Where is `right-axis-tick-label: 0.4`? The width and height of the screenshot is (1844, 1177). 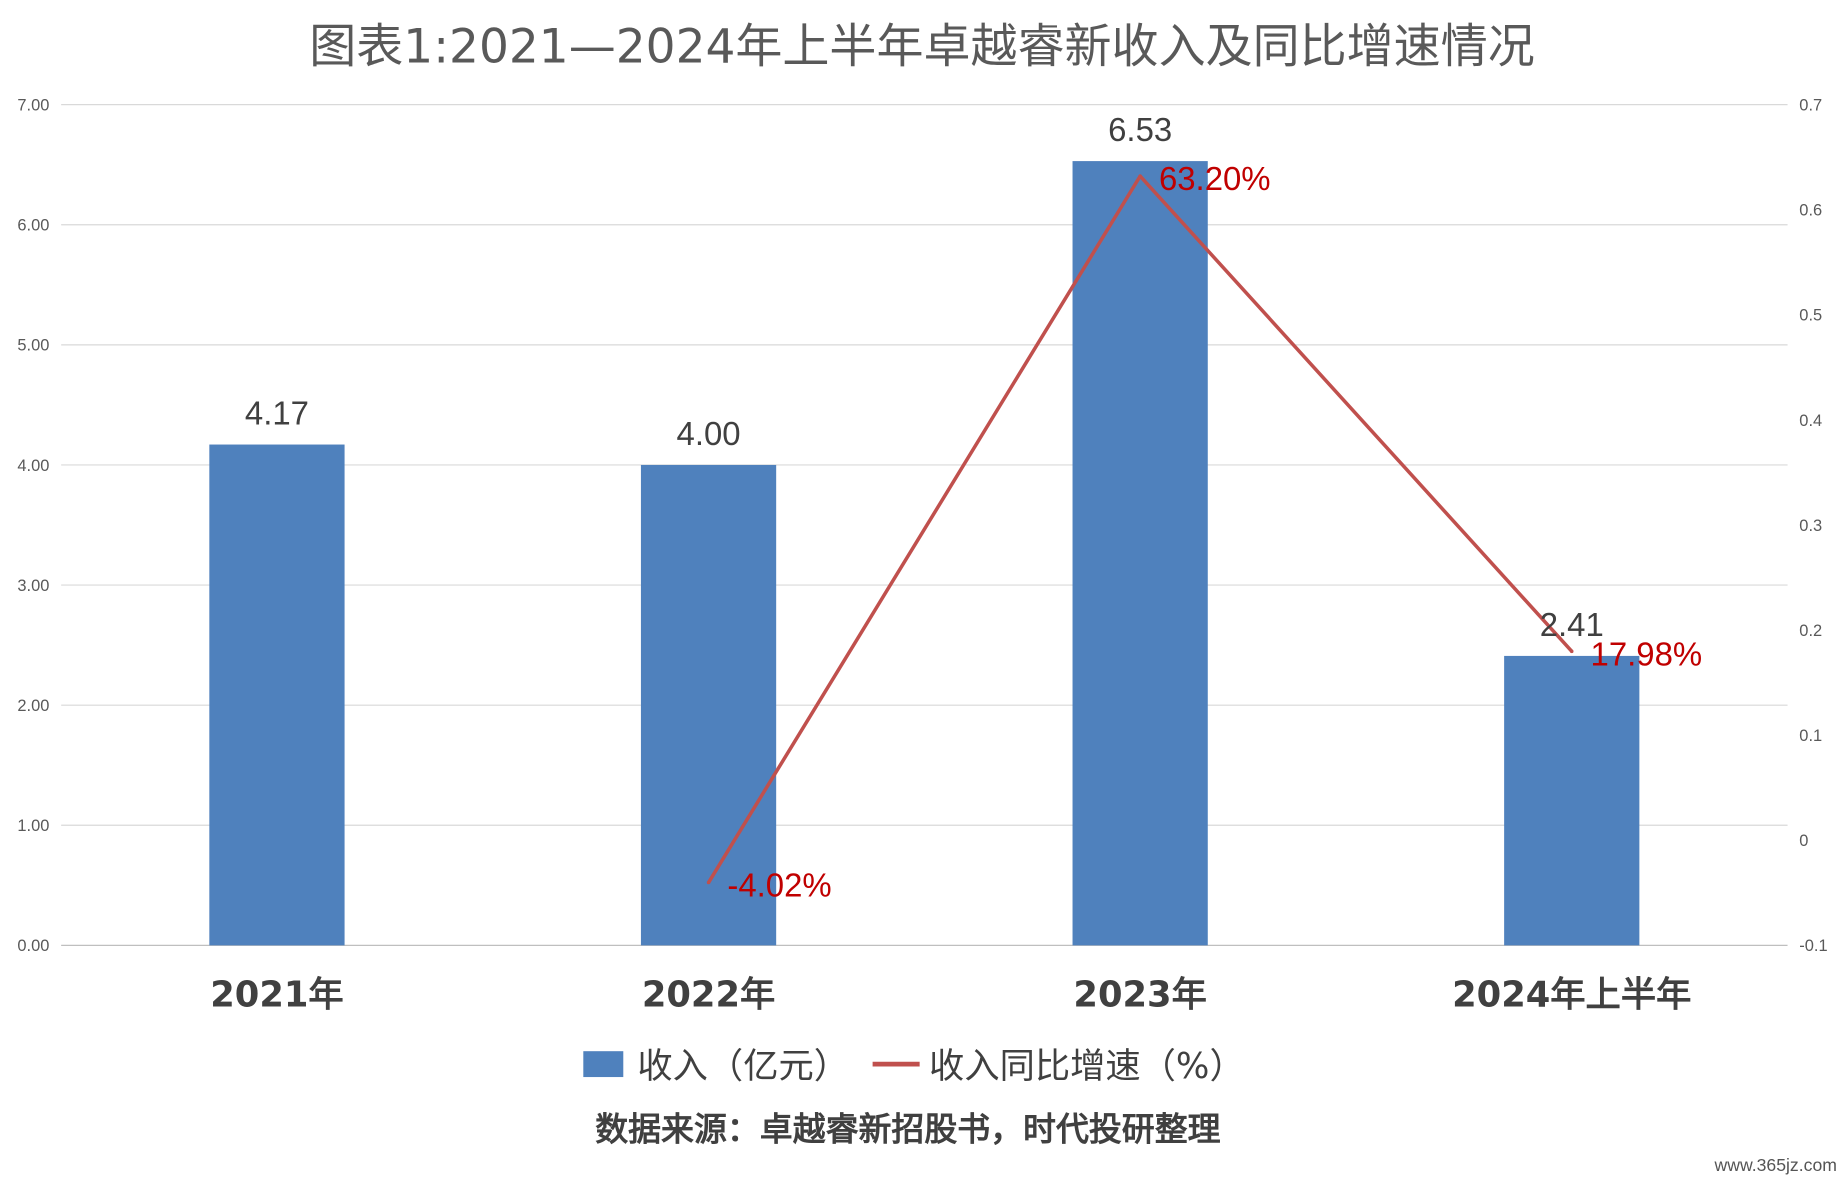
right-axis-tick-label: 0.4 is located at coordinates (1810, 421).